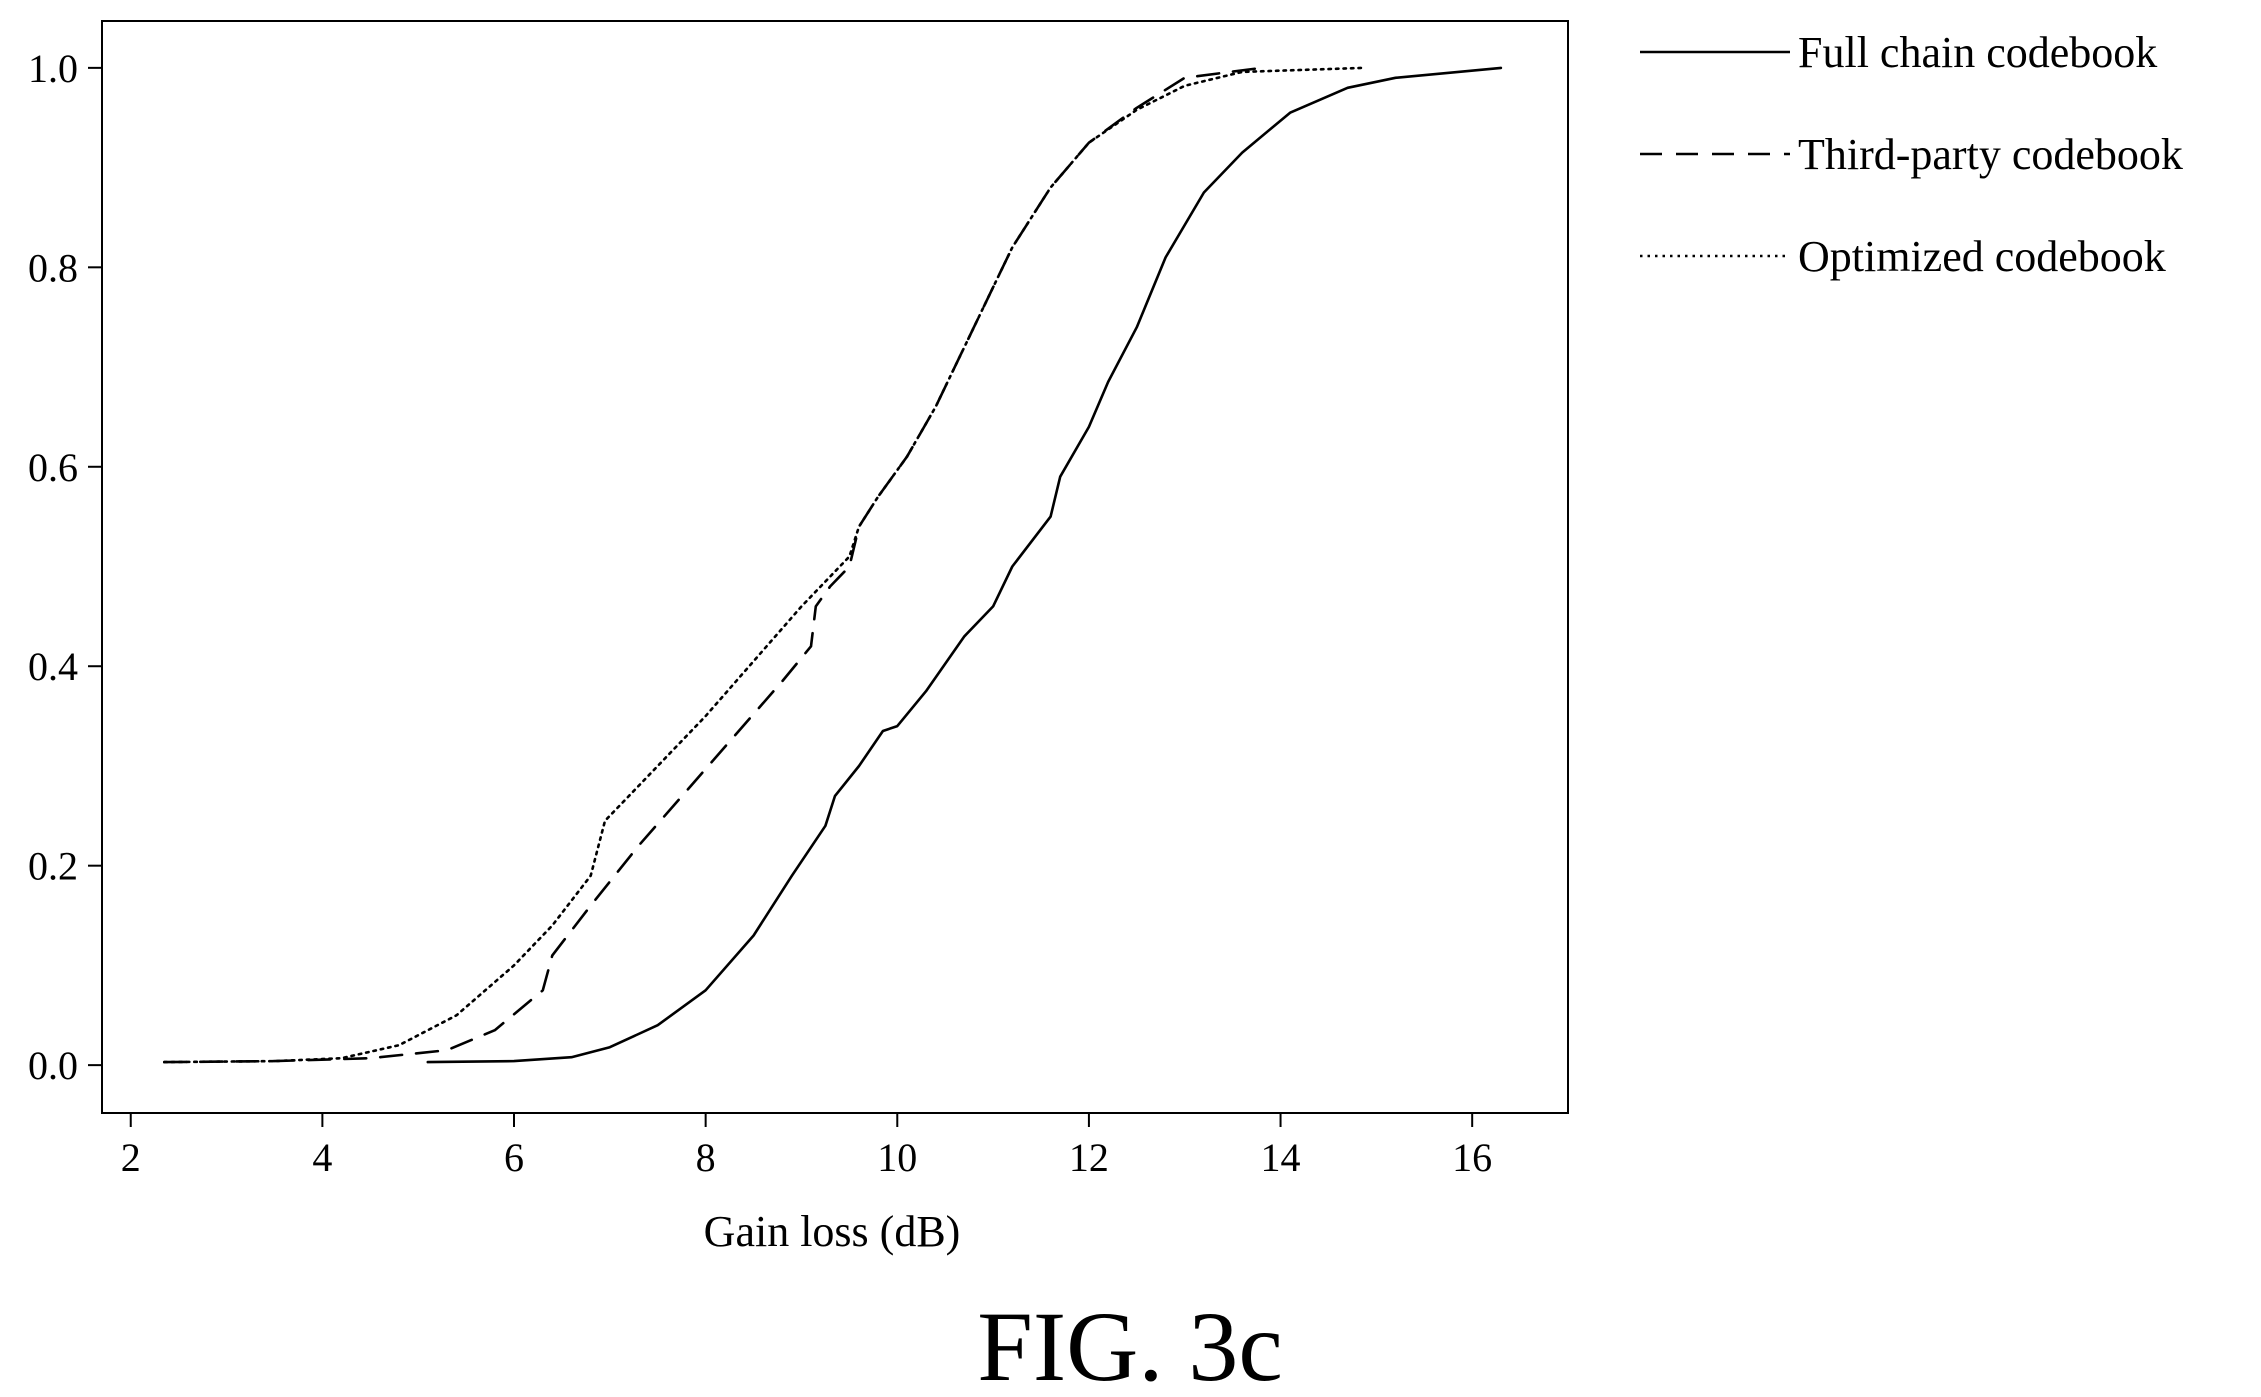 The width and height of the screenshot is (2261, 1397). What do you see at coordinates (1130, 1344) in the screenshot?
I see `figure-label: FIG. 3c` at bounding box center [1130, 1344].